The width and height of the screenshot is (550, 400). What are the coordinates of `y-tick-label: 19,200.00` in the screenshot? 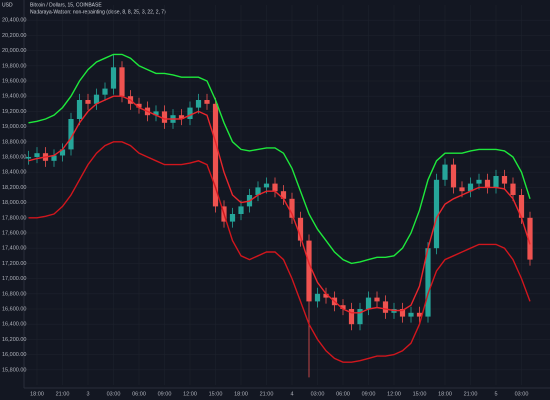 It's located at (14, 112).